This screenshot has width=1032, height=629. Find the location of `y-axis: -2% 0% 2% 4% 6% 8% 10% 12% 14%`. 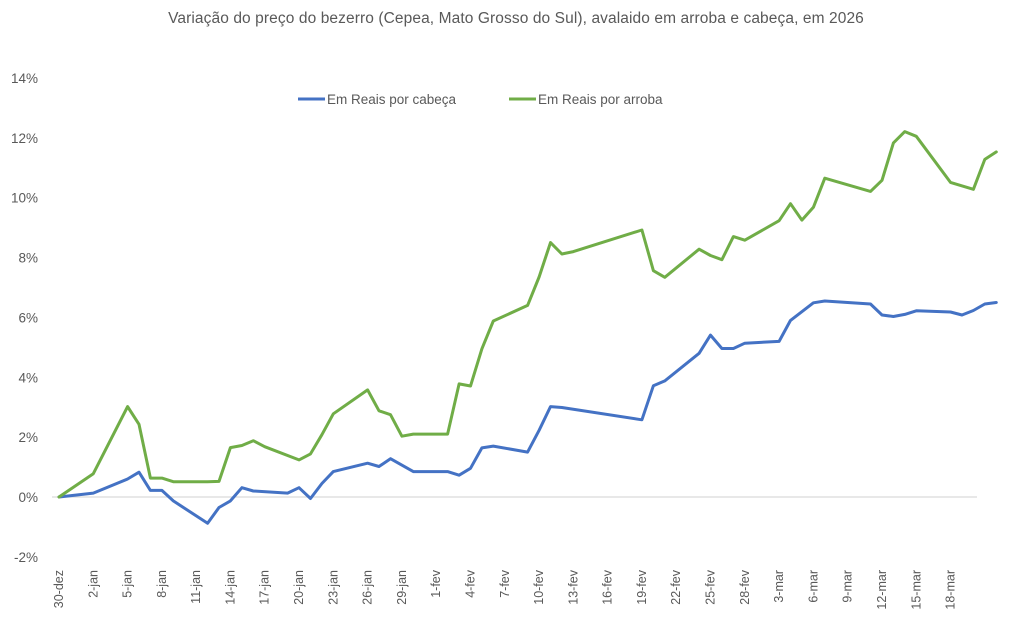

y-axis: -2% 0% 2% 4% 6% 8% 10% 12% 14% is located at coordinates (24, 318).